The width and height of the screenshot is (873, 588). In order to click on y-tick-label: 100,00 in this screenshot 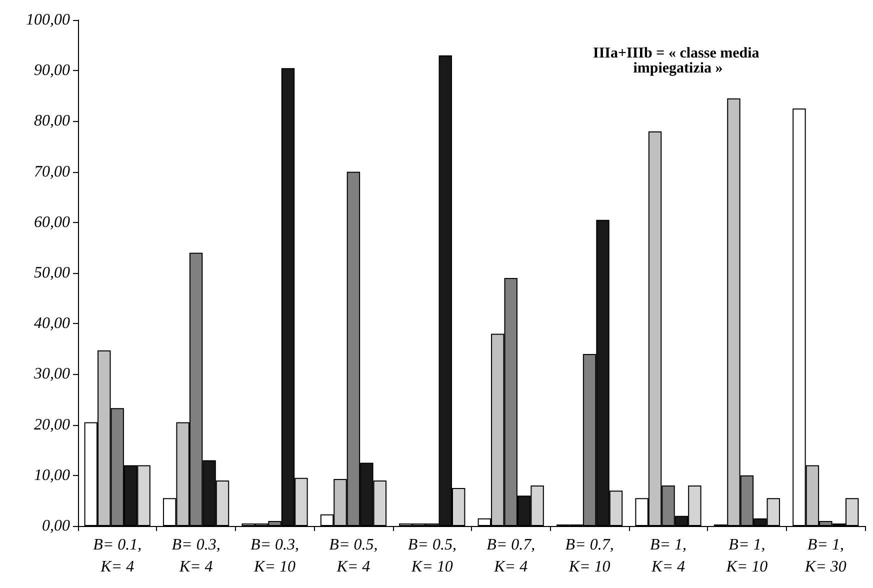, I will do `click(48, 20)`.